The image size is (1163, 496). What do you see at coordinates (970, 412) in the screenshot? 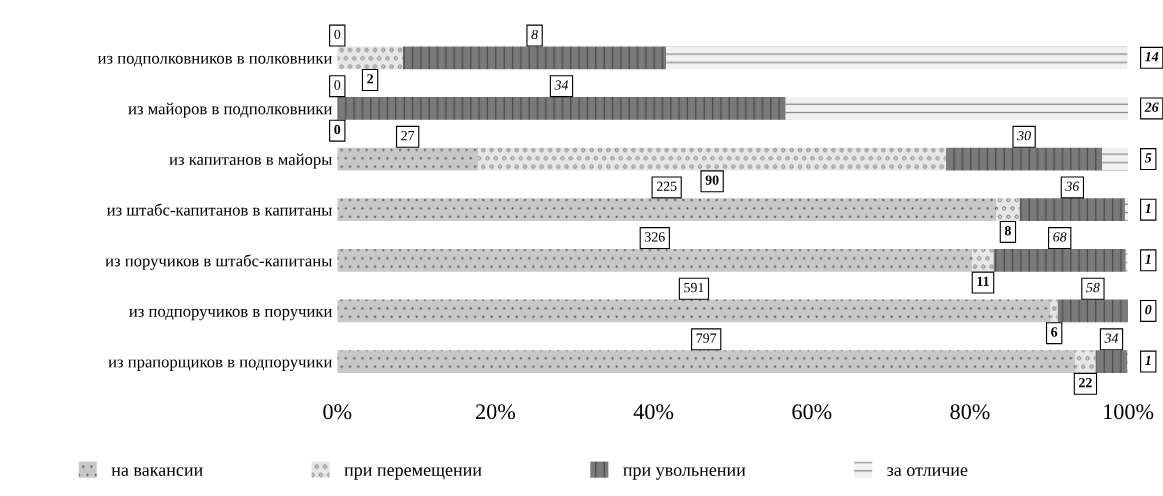
I see `x-tick-label: 80%` at bounding box center [970, 412].